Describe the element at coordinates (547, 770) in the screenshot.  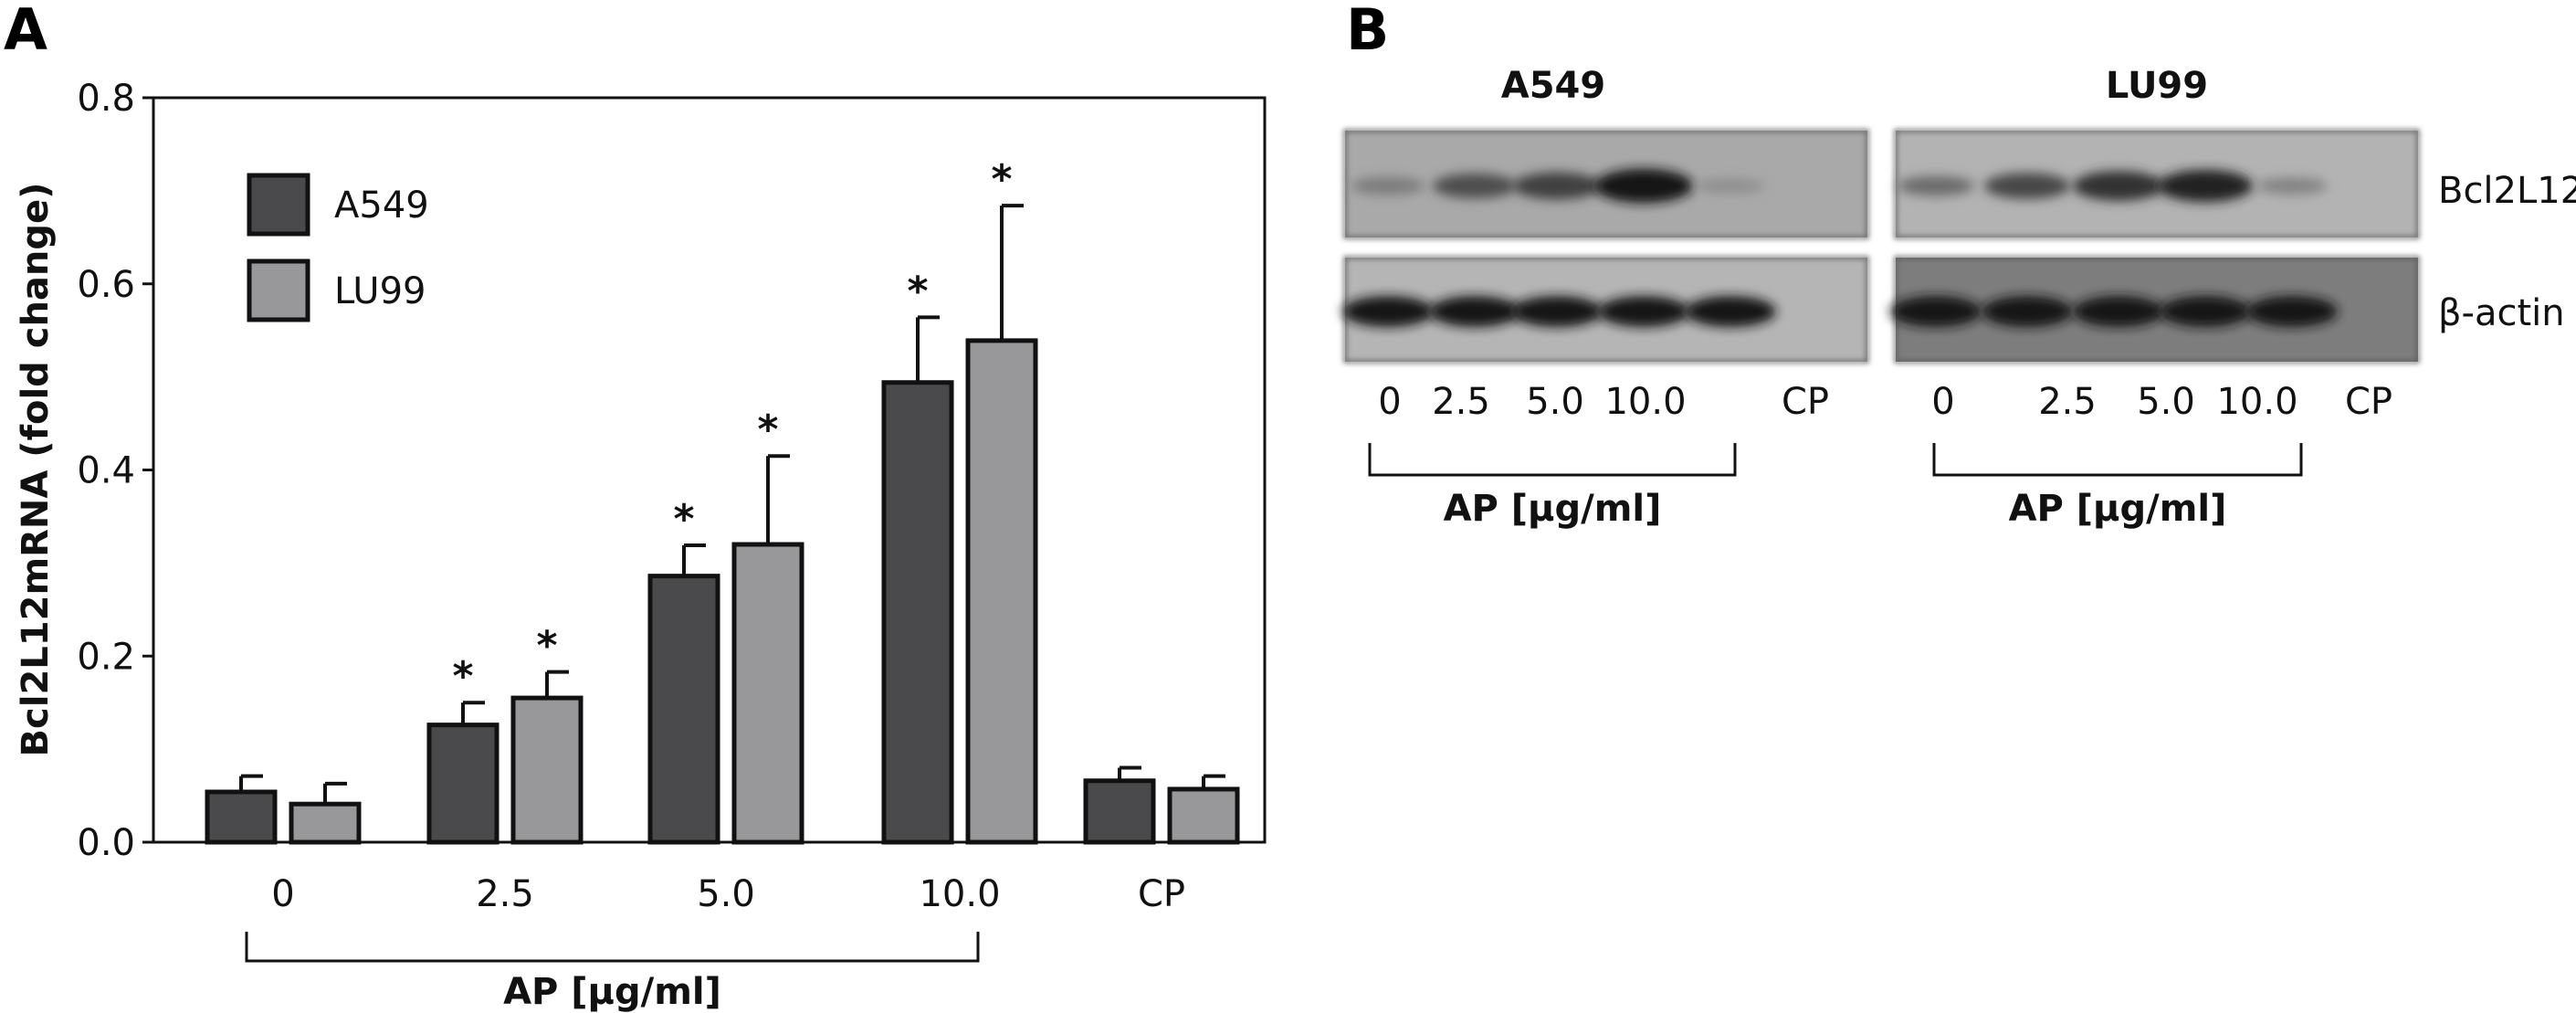
I see `bar-lu99-2.5` at that location.